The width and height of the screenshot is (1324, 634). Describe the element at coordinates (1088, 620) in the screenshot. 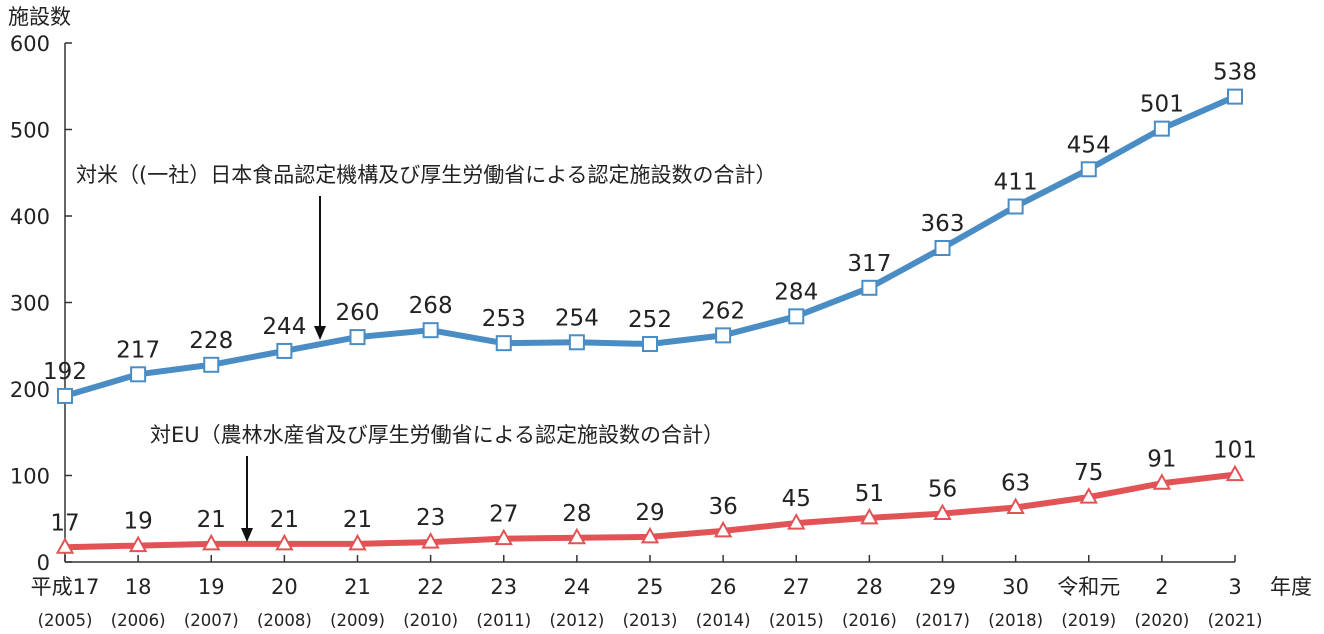

I see `x-tick-sublabel: (2019)` at that location.